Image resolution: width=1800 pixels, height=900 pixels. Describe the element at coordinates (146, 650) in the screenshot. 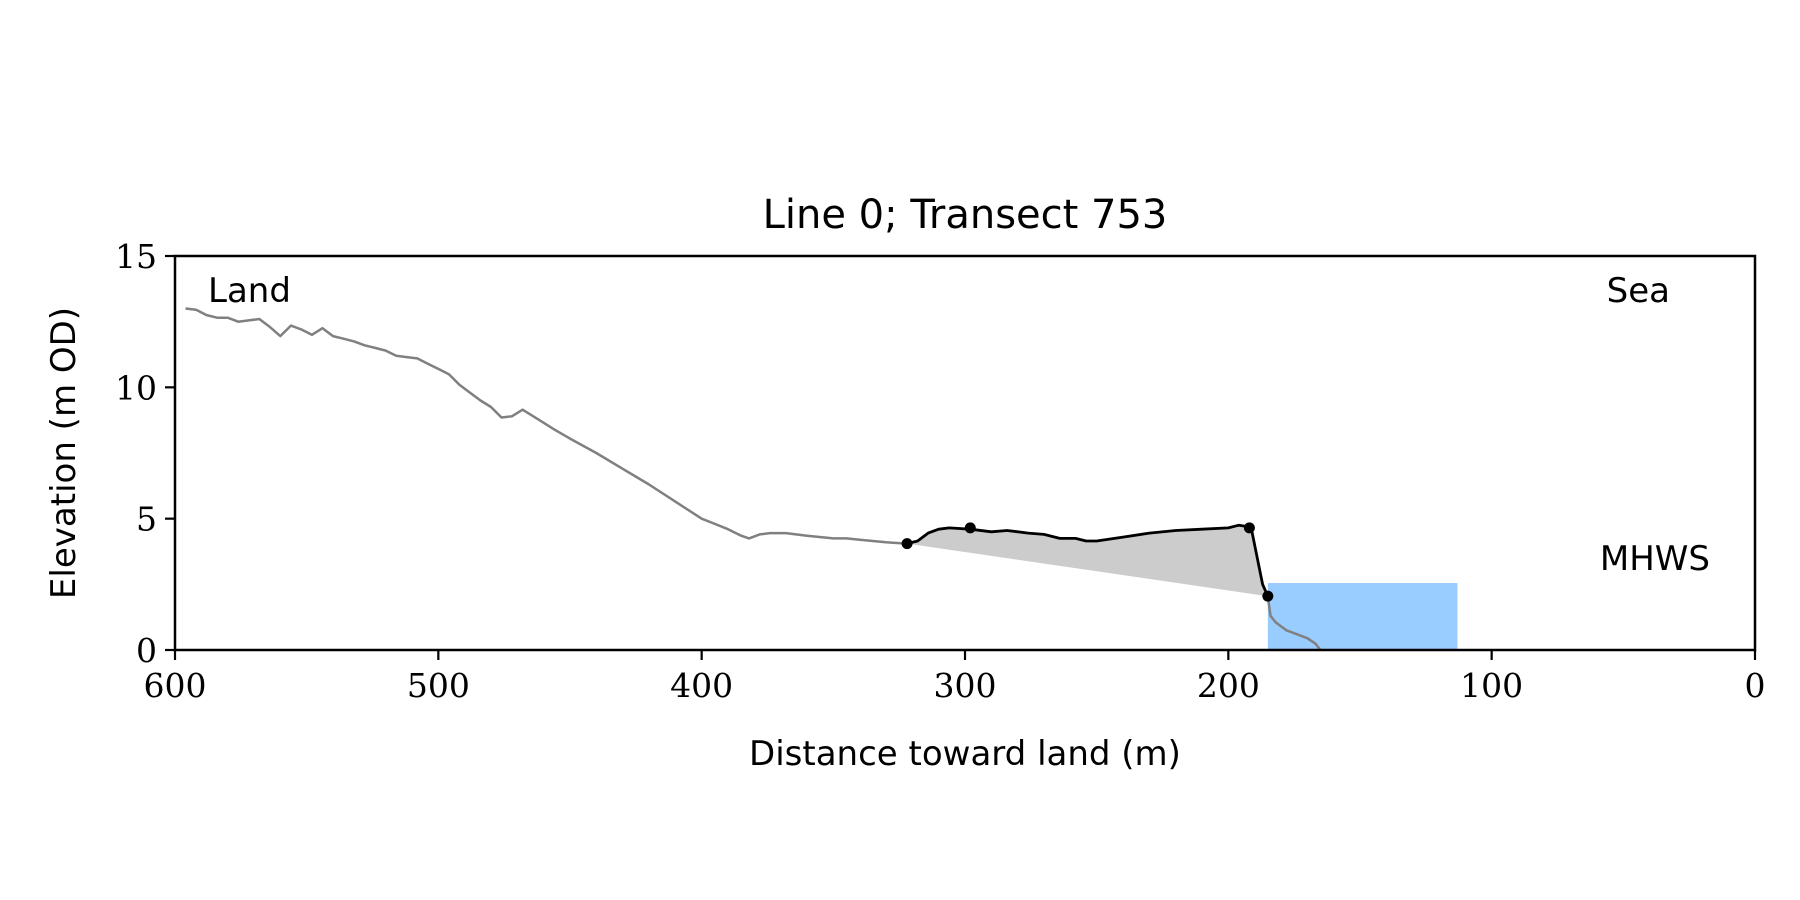

I see `y-tick-label: 0` at that location.